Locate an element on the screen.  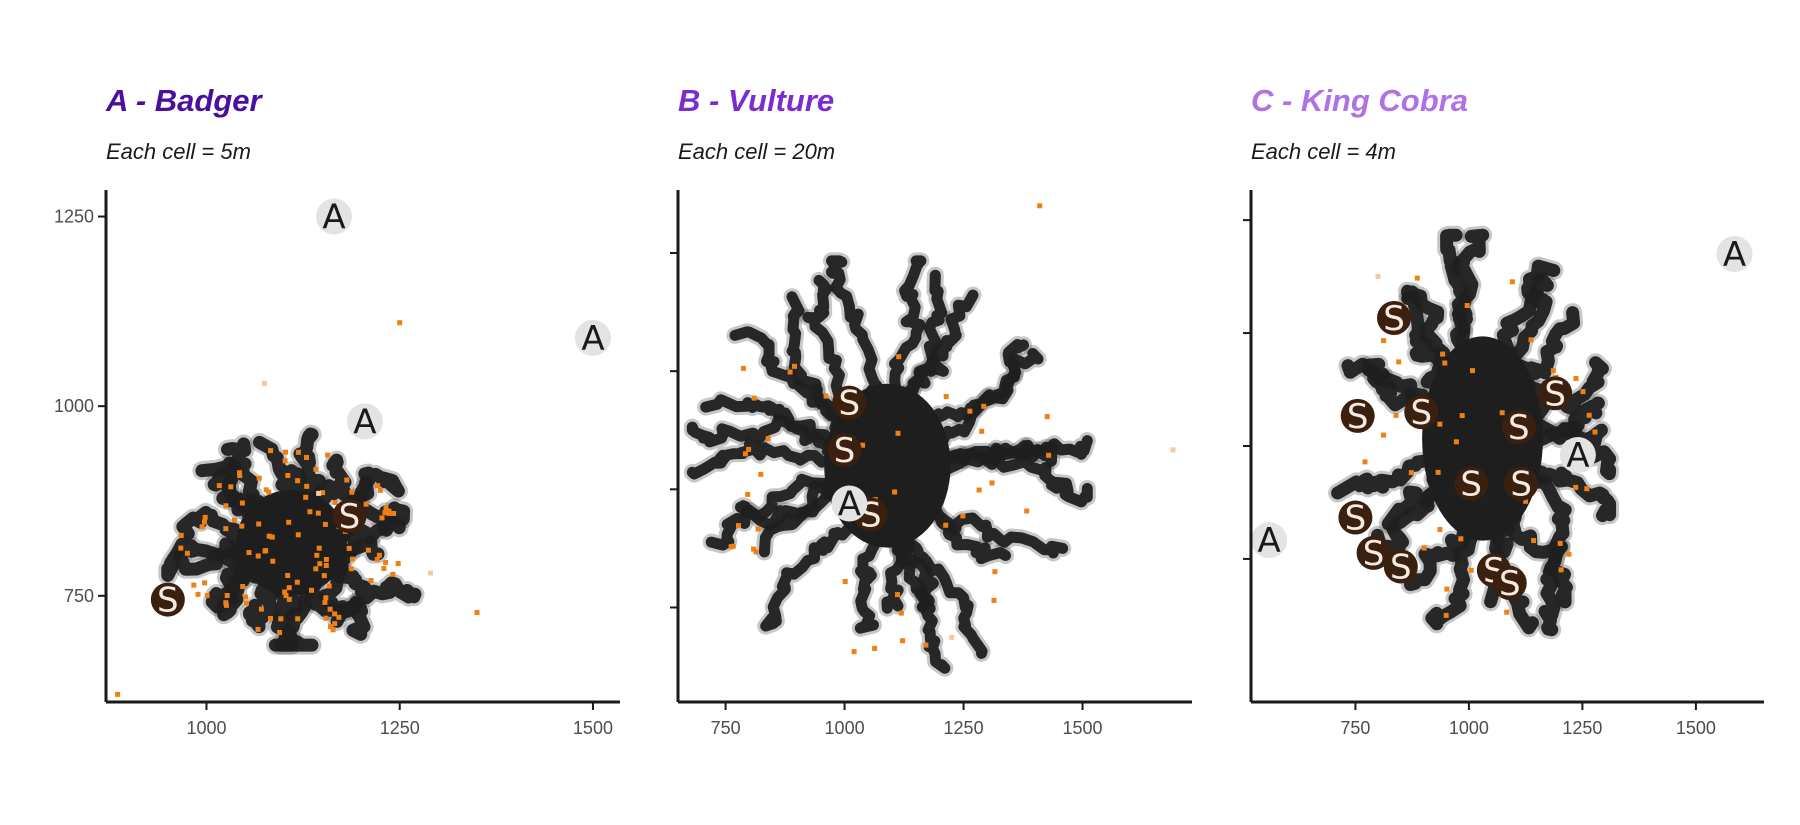
plot-area is located at coordinates (297, 508).